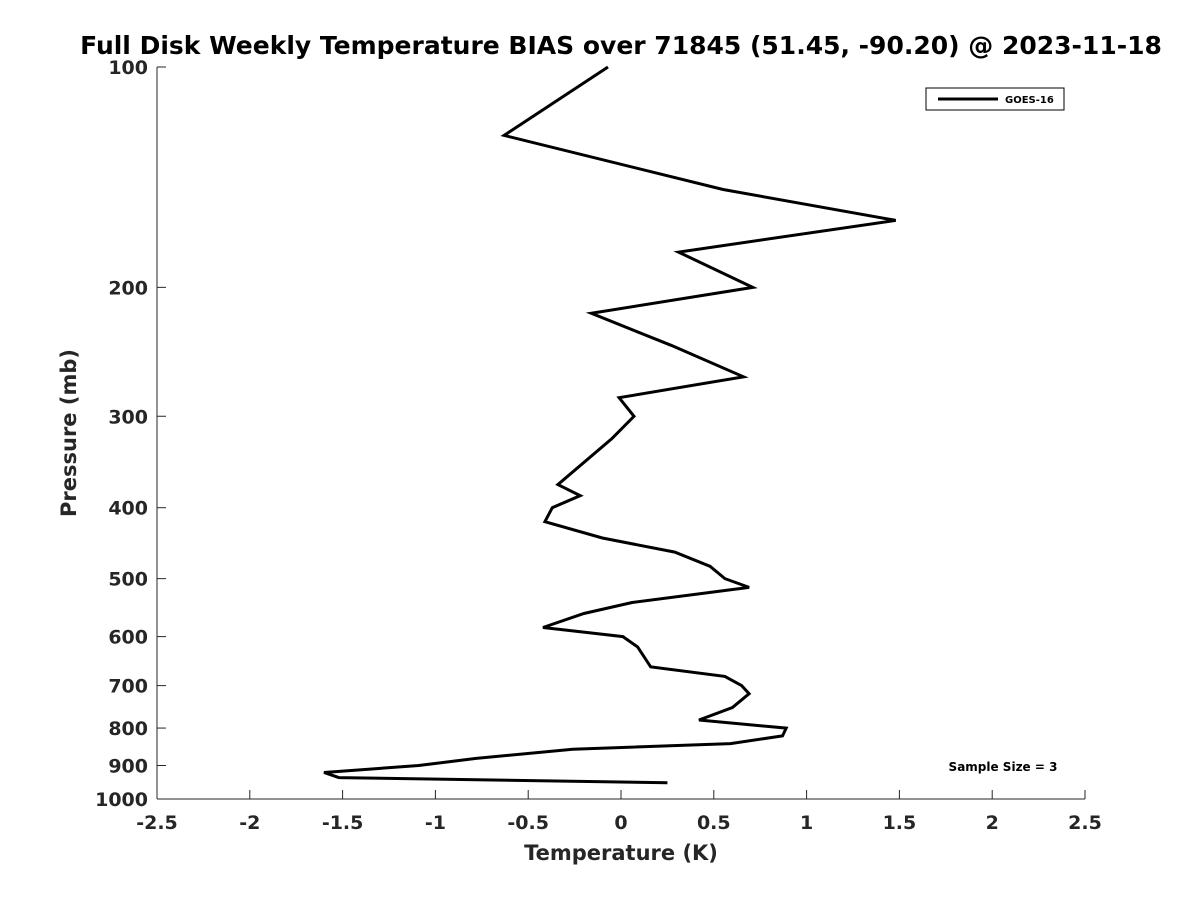  I want to click on x-tick-label: -1, so click(435, 823).